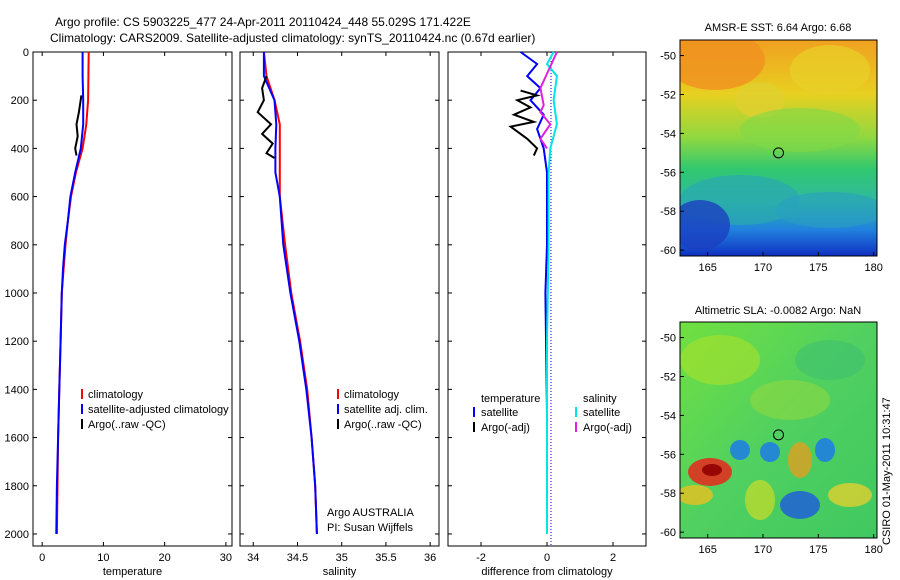 The width and height of the screenshot is (900, 580). Describe the element at coordinates (370, 513) in the screenshot. I see `credit-line1: Argo AUSTRALIA` at that location.